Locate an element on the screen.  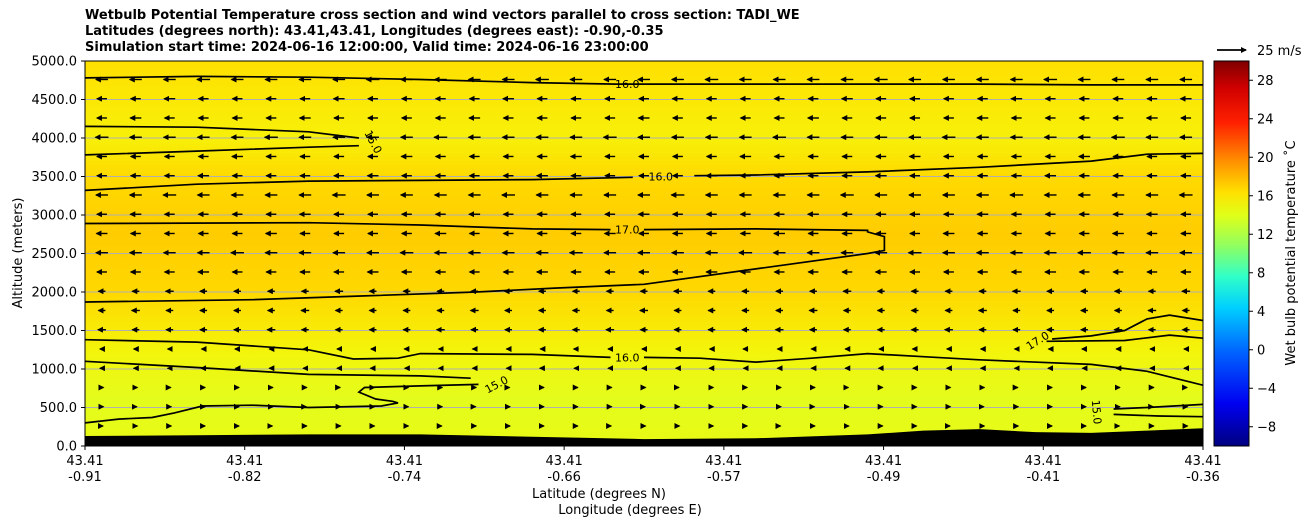
y-axis-label: Altitude (meters) is located at coordinates (18, 253).